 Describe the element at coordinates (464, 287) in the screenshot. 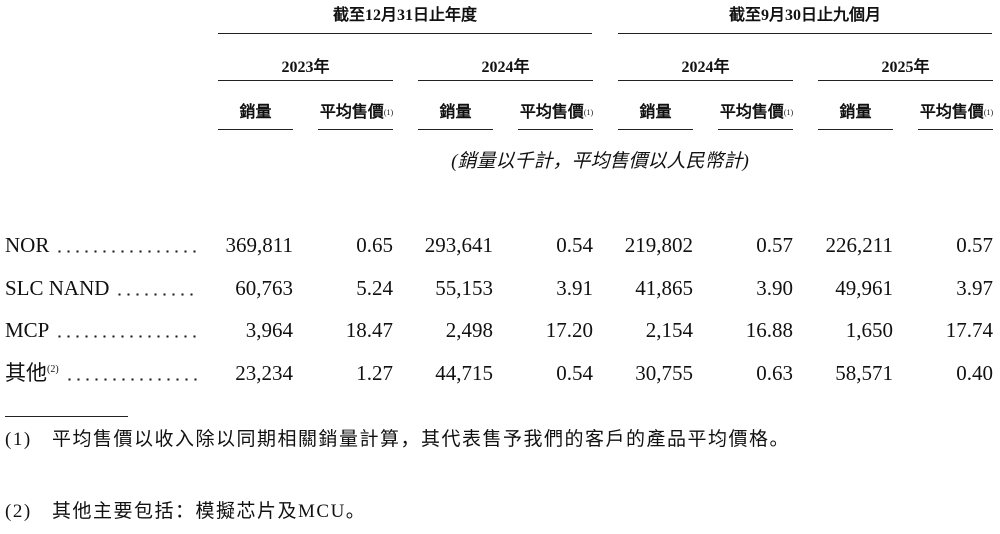

I see `cell: 55,153` at that location.